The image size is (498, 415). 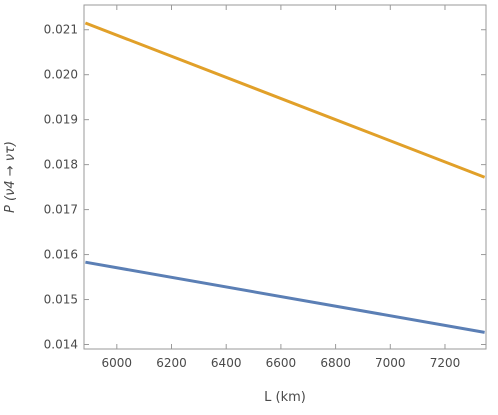 What do you see at coordinates (10, 177) in the screenshot?
I see `y-axis-label: P (ν4 → ντ)` at bounding box center [10, 177].